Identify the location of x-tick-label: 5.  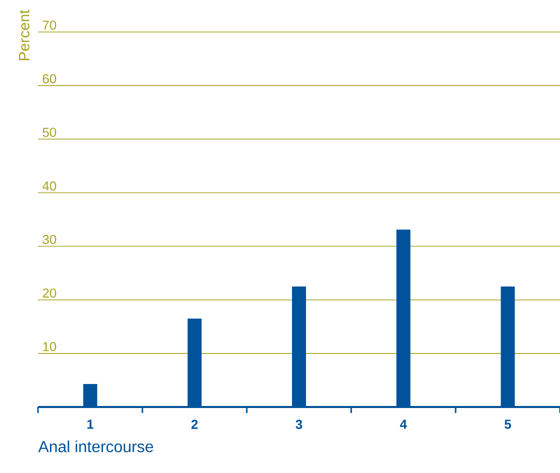
(508, 424).